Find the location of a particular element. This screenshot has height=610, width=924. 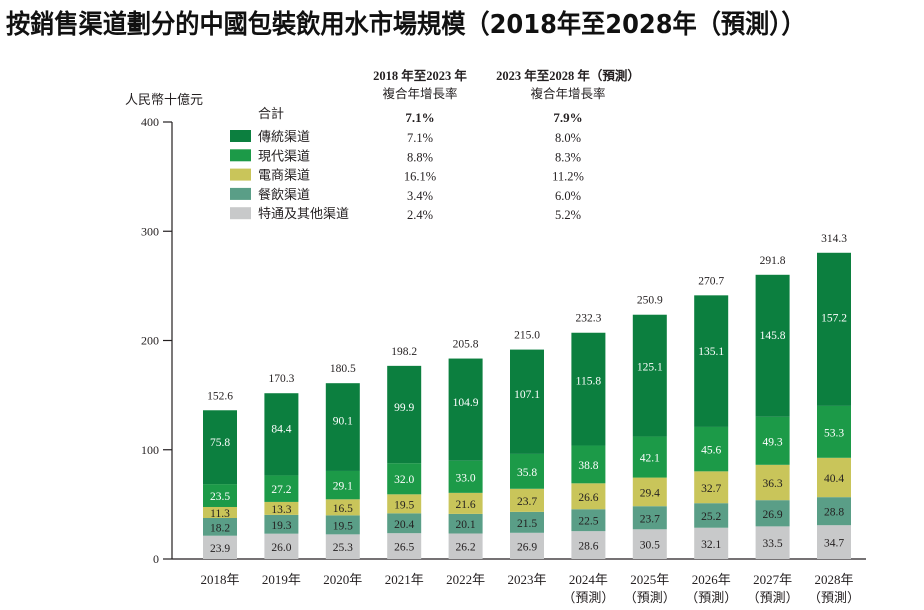

bar-stack: 26.2 20.1 21.6 33.0 104.9 205.8 2022年 is located at coordinates (465, 463).